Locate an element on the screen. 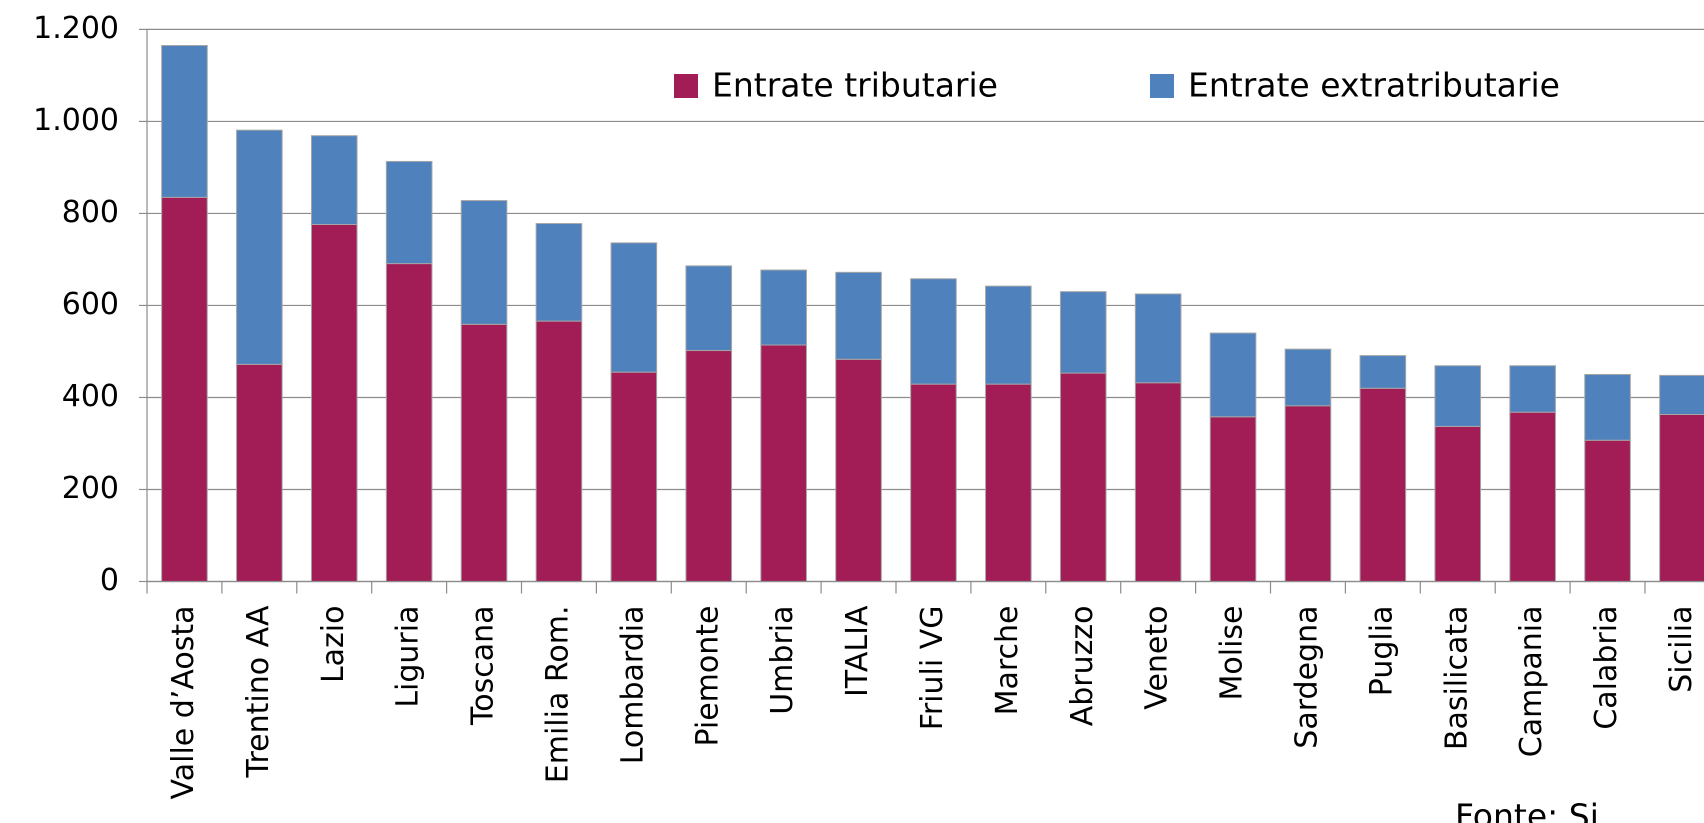 The image size is (1704, 823). x-tick-label: Molise is located at coordinates (1232, 653).